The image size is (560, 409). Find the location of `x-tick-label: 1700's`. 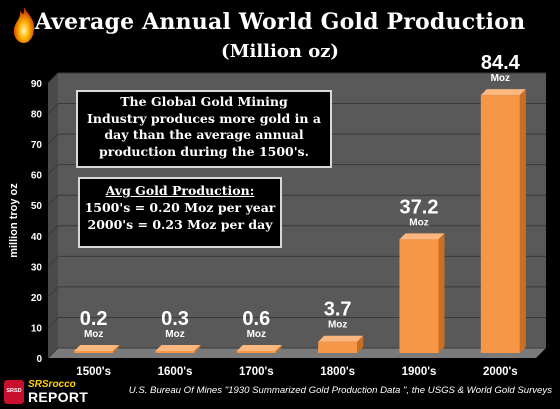

x-tick-label: 1700's is located at coordinates (256, 372).